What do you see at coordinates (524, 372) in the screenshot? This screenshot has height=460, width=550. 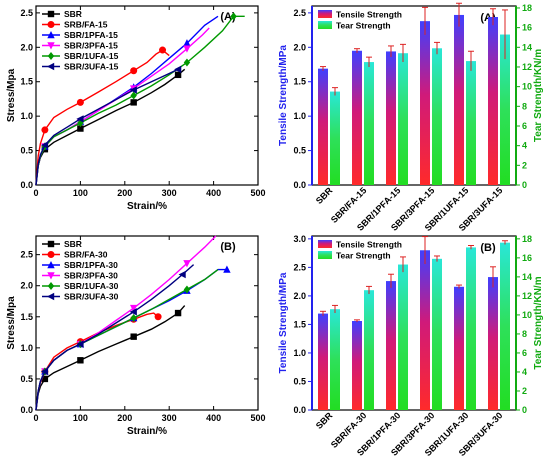 I see `y2-tick-label: 4` at bounding box center [524, 372].